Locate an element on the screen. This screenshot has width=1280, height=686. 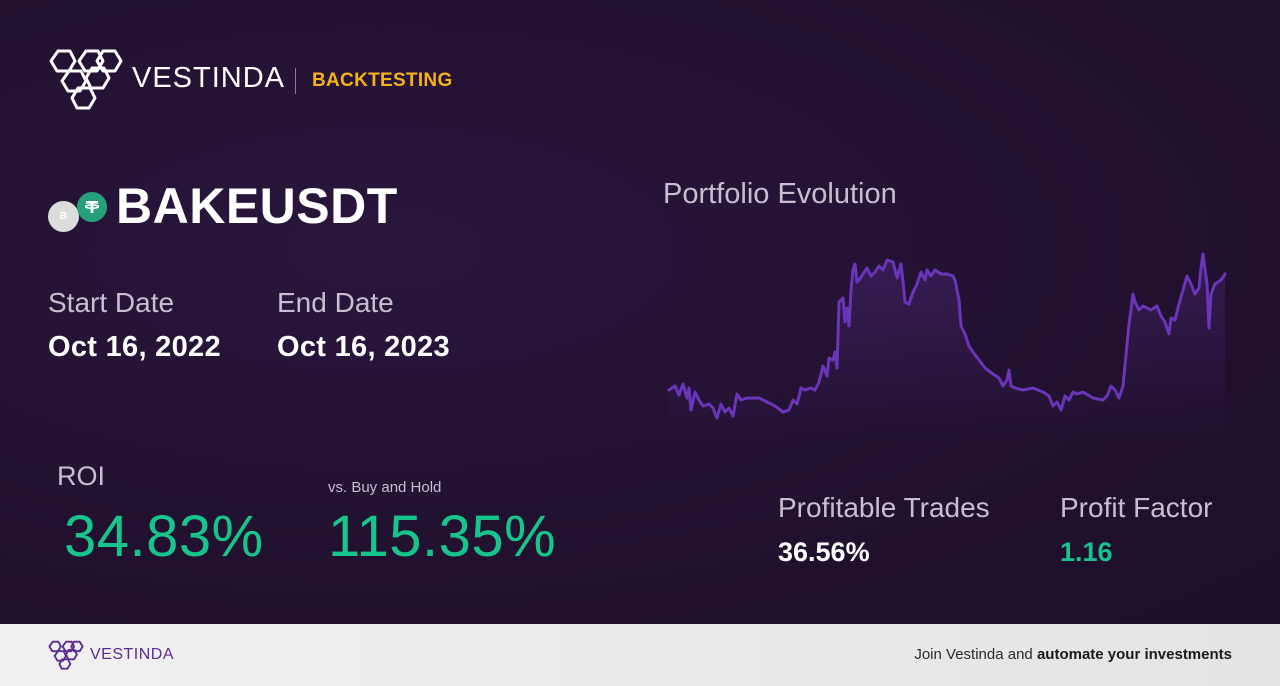
profitable-trades-value: 36.56% is located at coordinates (824, 552).